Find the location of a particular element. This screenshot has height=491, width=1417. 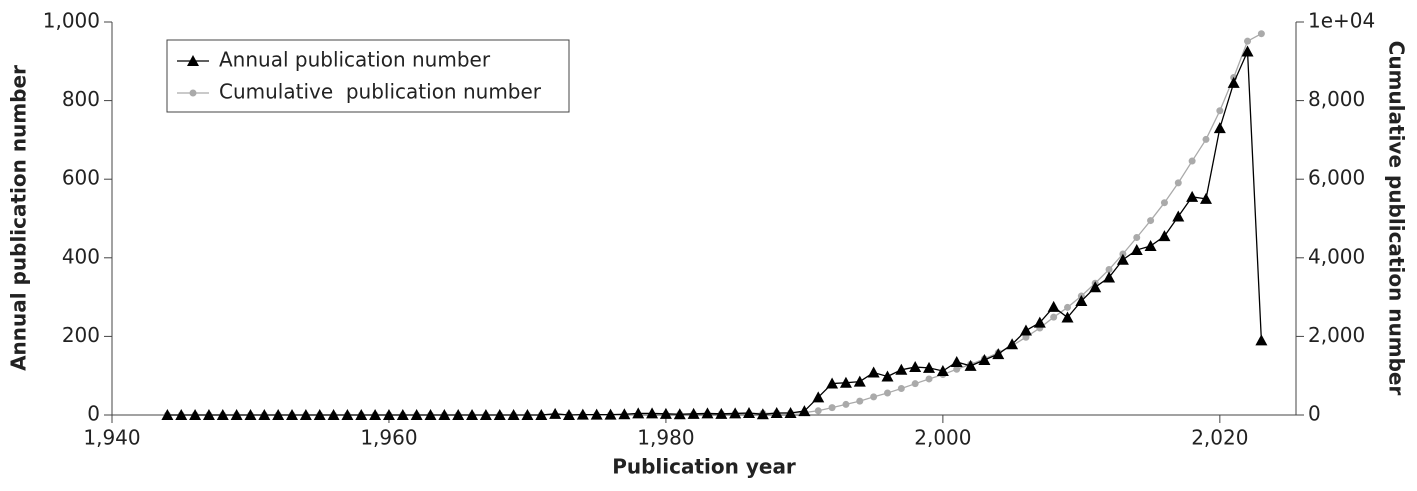

y2-axis-label: Cumulative publication number is located at coordinates (1397, 218).